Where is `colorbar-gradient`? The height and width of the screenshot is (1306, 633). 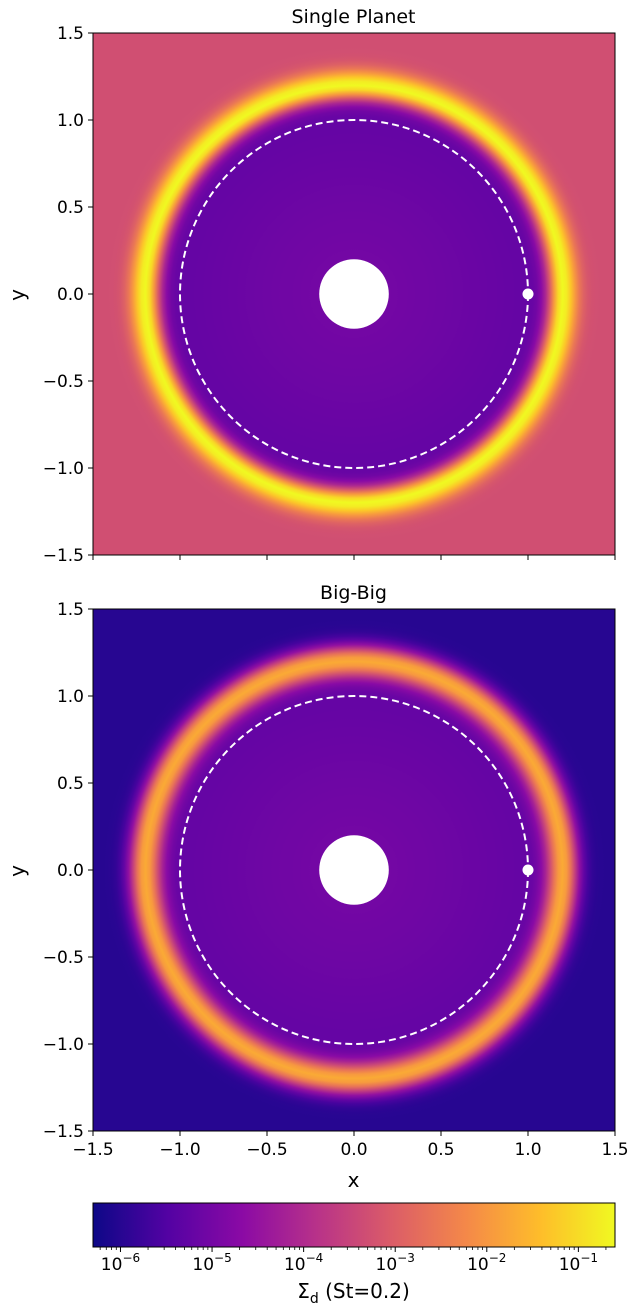 colorbar-gradient is located at coordinates (354, 1225).